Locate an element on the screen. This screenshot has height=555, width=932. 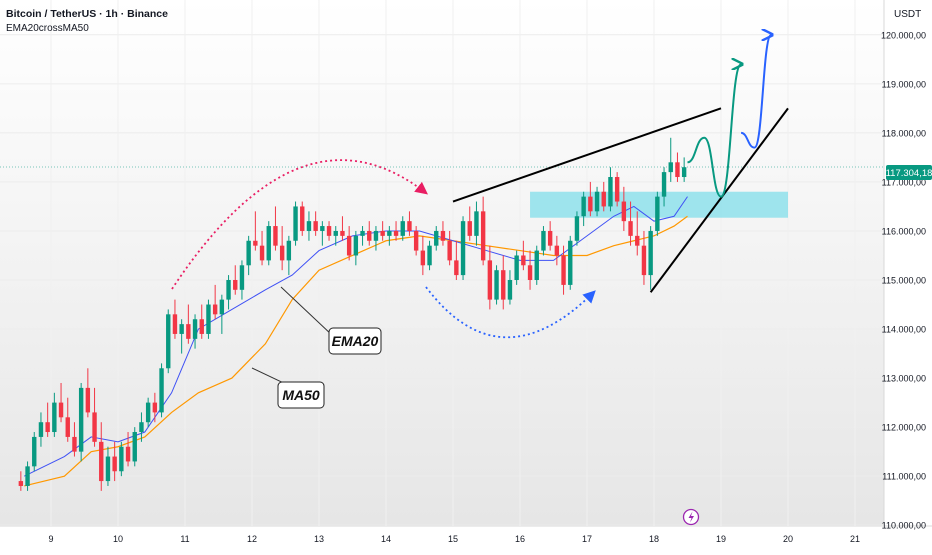
price-tag-box is located at coordinates (909, 172).